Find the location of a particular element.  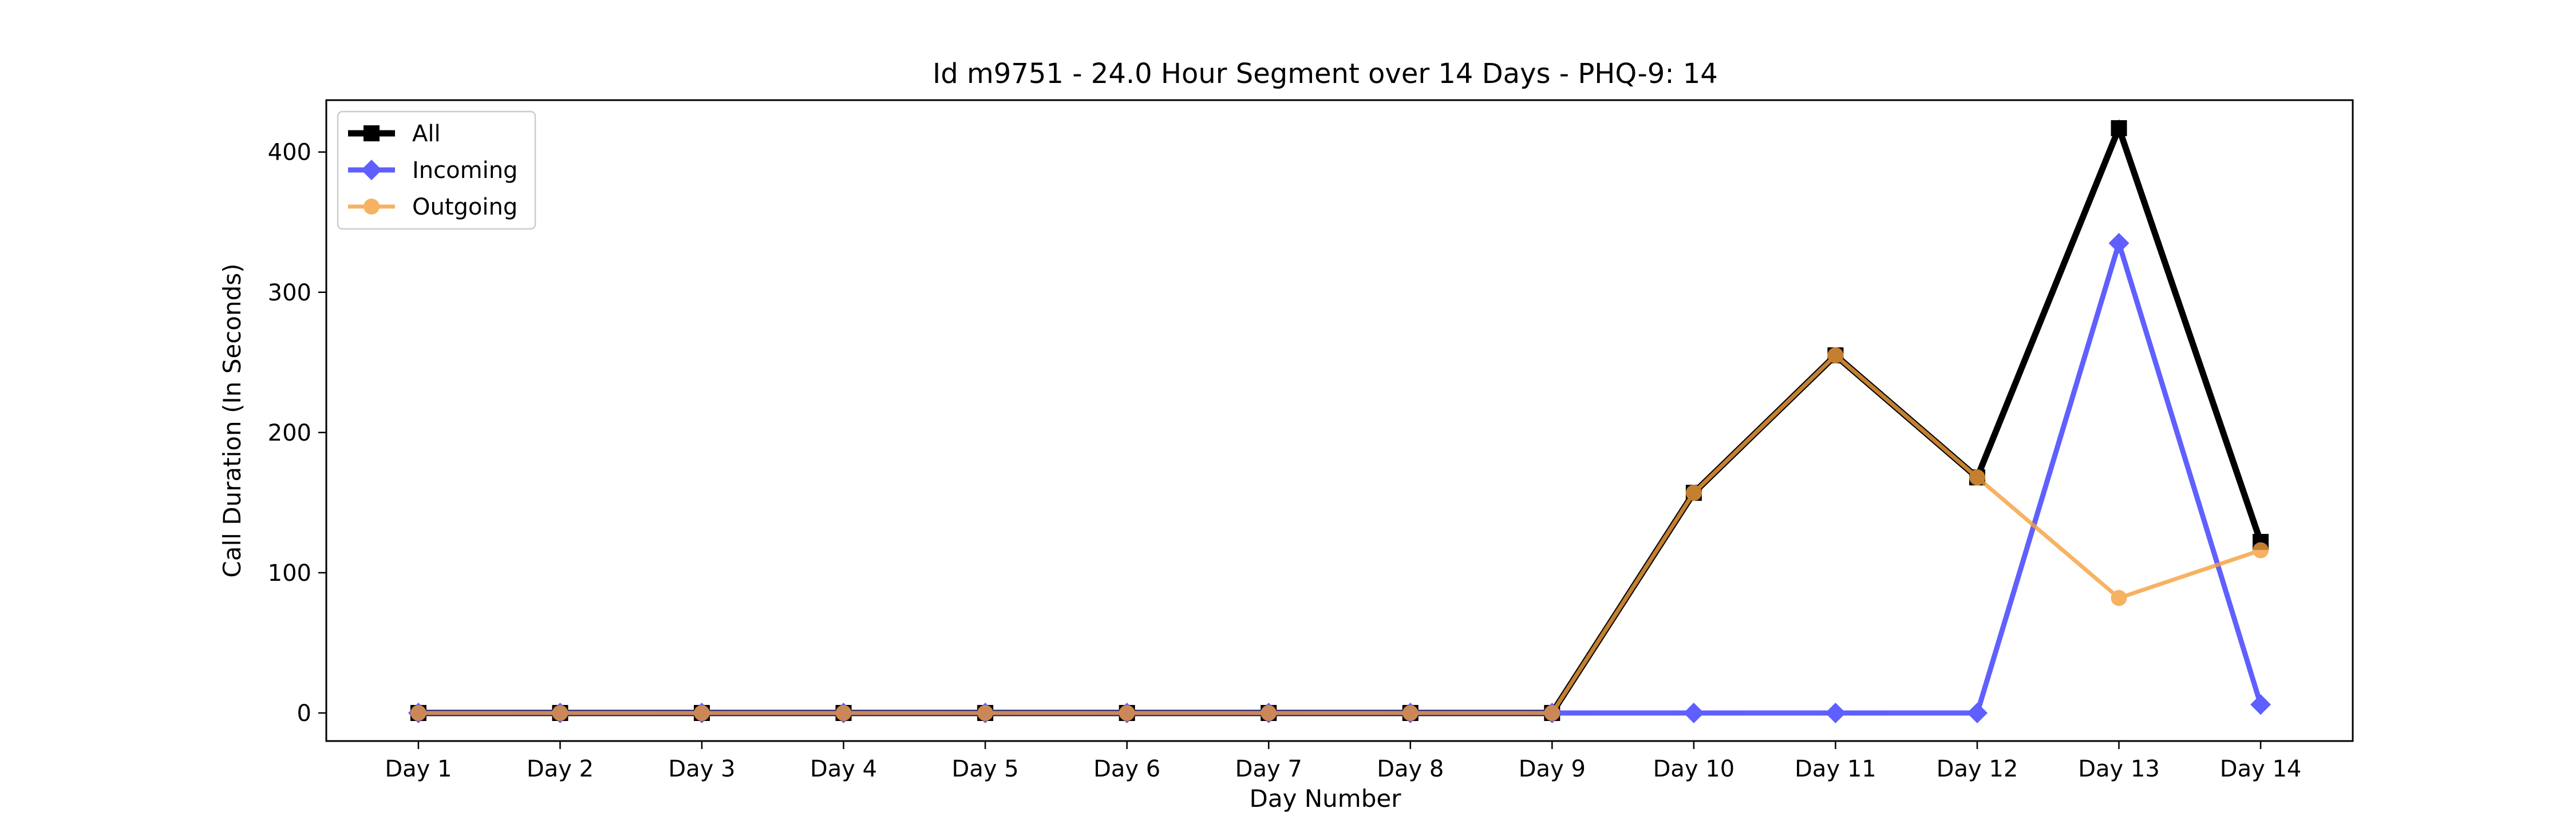

y-tick-label: 300 is located at coordinates (289, 293).